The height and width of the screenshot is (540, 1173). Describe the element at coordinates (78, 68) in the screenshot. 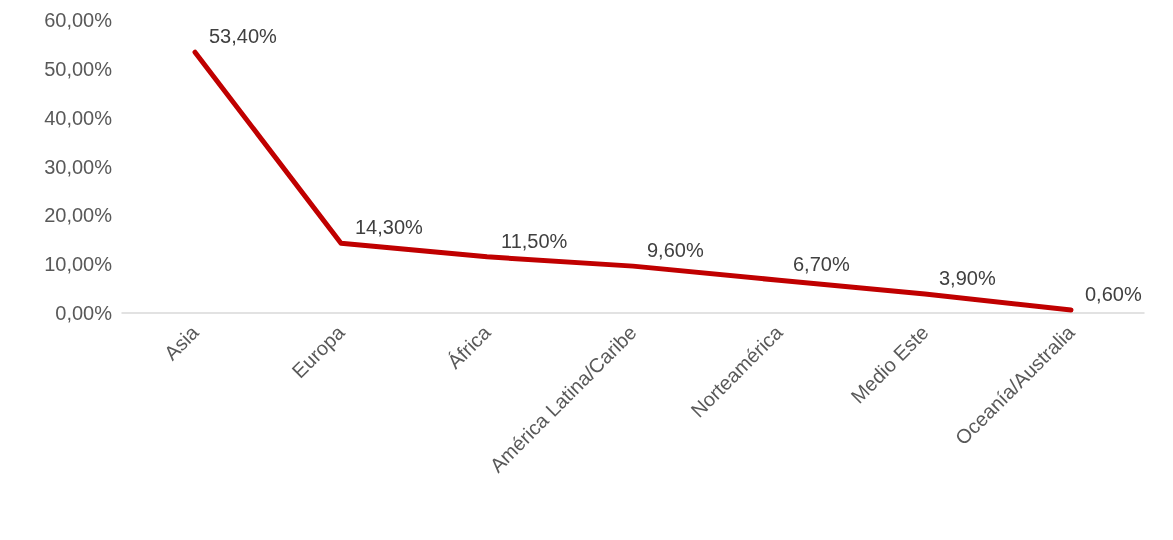

I see `y-tick-label: 50,00%` at that location.